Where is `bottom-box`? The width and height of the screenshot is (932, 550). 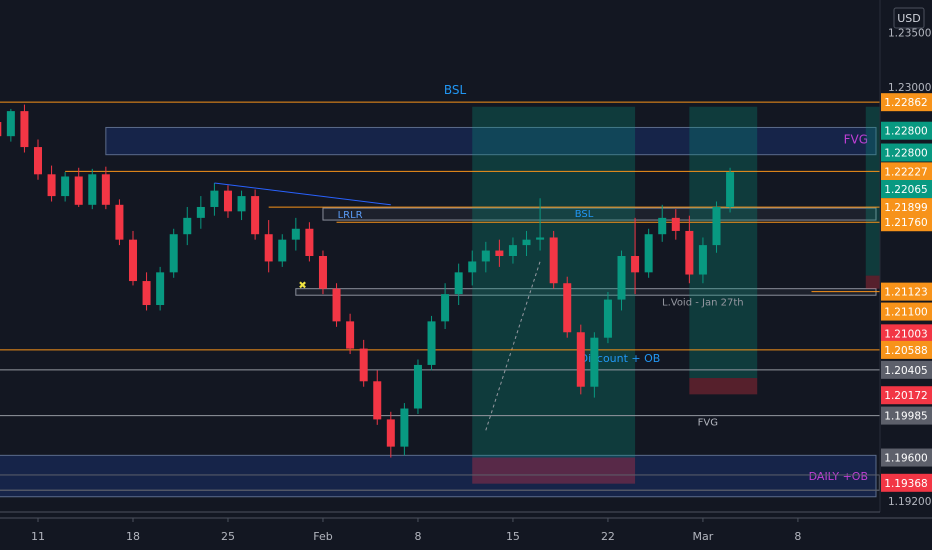
bottom-box is located at coordinates (440, 482).